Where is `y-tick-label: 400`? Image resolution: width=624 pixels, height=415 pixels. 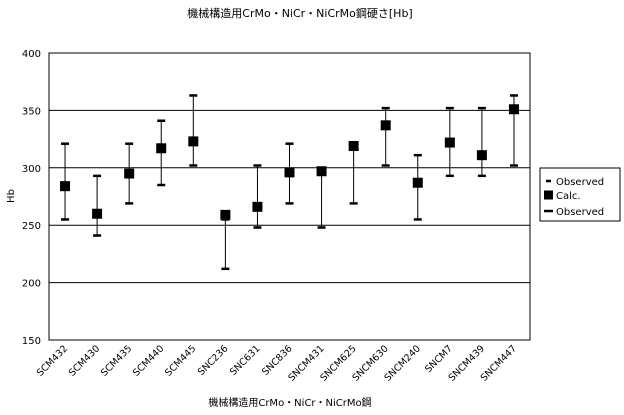
y-tick-label: 400 is located at coordinates (31, 54).